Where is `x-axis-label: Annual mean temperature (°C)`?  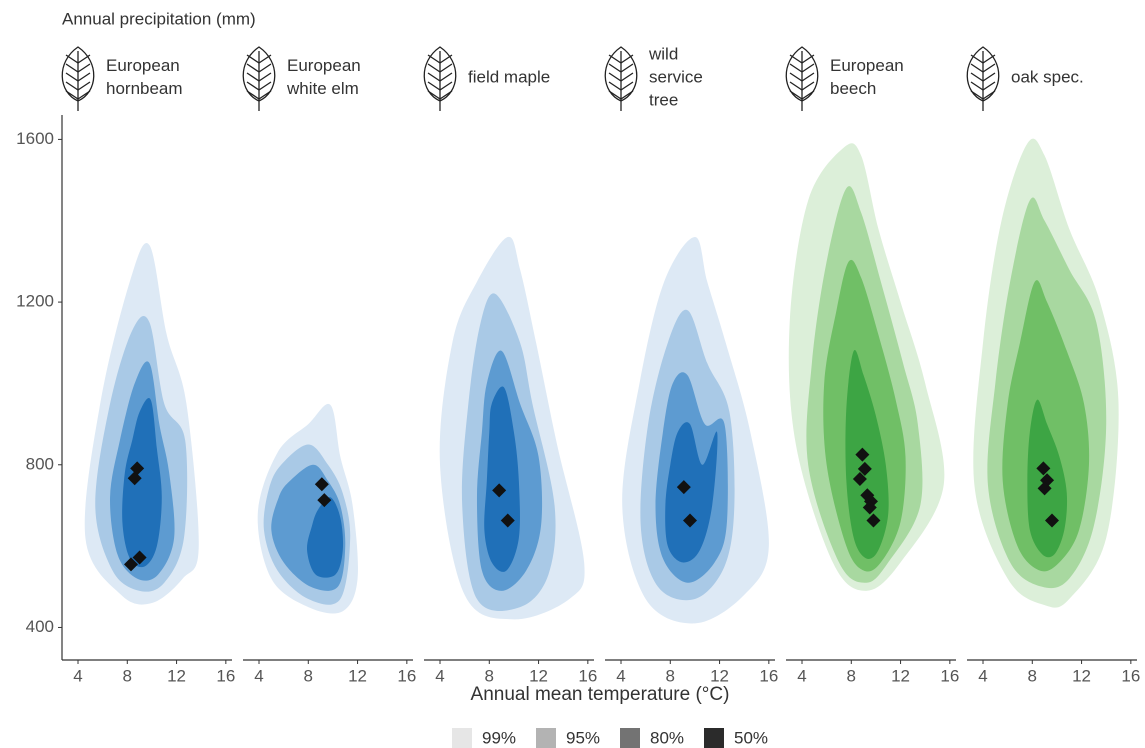
x-axis-label: Annual mean temperature (°C) is located at coordinates (600, 694).